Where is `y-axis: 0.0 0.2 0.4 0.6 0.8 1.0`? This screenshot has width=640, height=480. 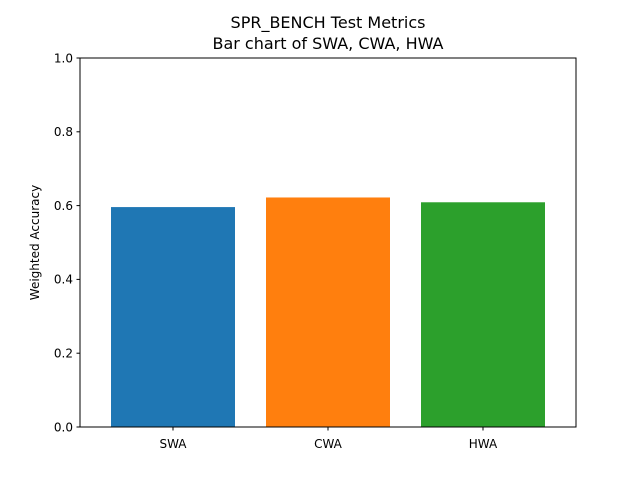
y-axis: 0.0 0.2 0.4 0.6 0.8 1.0 is located at coordinates (67, 242).